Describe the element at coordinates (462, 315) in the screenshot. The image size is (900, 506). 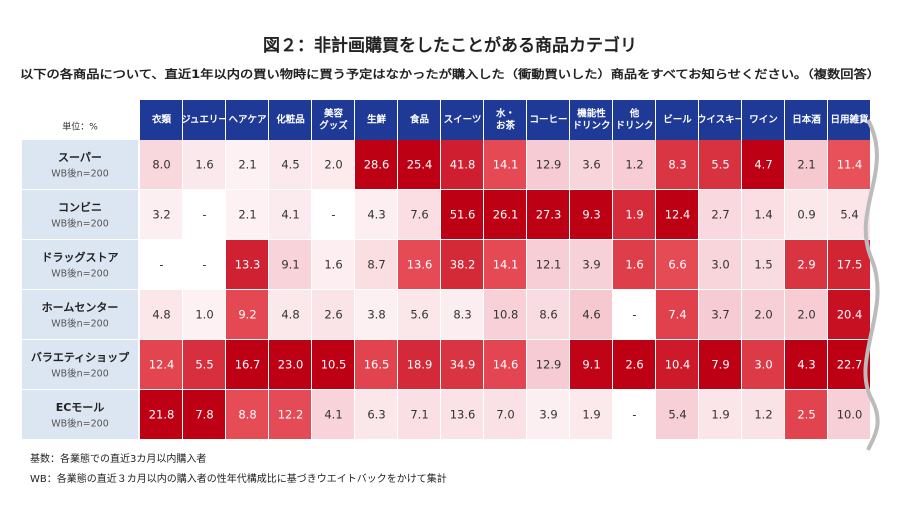
I see `cell-value: 8.3` at that location.